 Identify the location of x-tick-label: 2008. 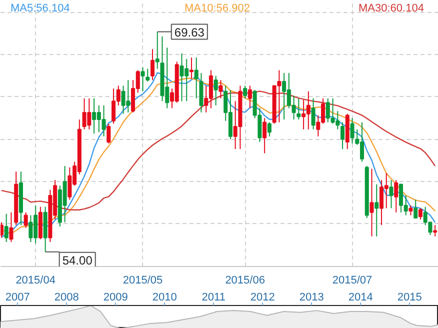
(66, 298).